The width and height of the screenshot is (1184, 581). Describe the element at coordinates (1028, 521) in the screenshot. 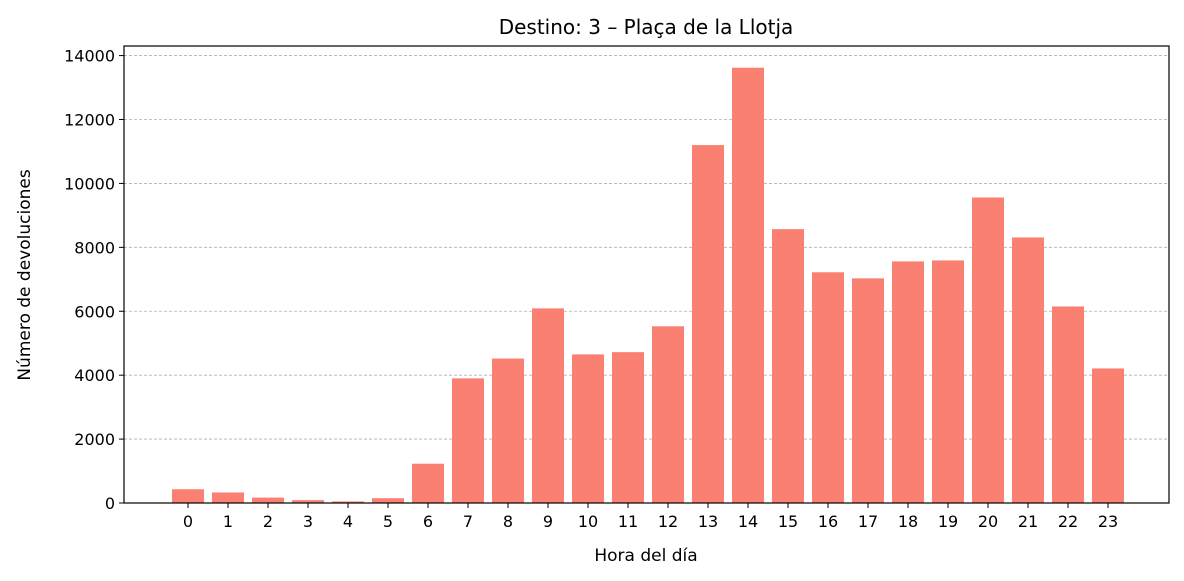

I see `x-tick-label: 21` at that location.